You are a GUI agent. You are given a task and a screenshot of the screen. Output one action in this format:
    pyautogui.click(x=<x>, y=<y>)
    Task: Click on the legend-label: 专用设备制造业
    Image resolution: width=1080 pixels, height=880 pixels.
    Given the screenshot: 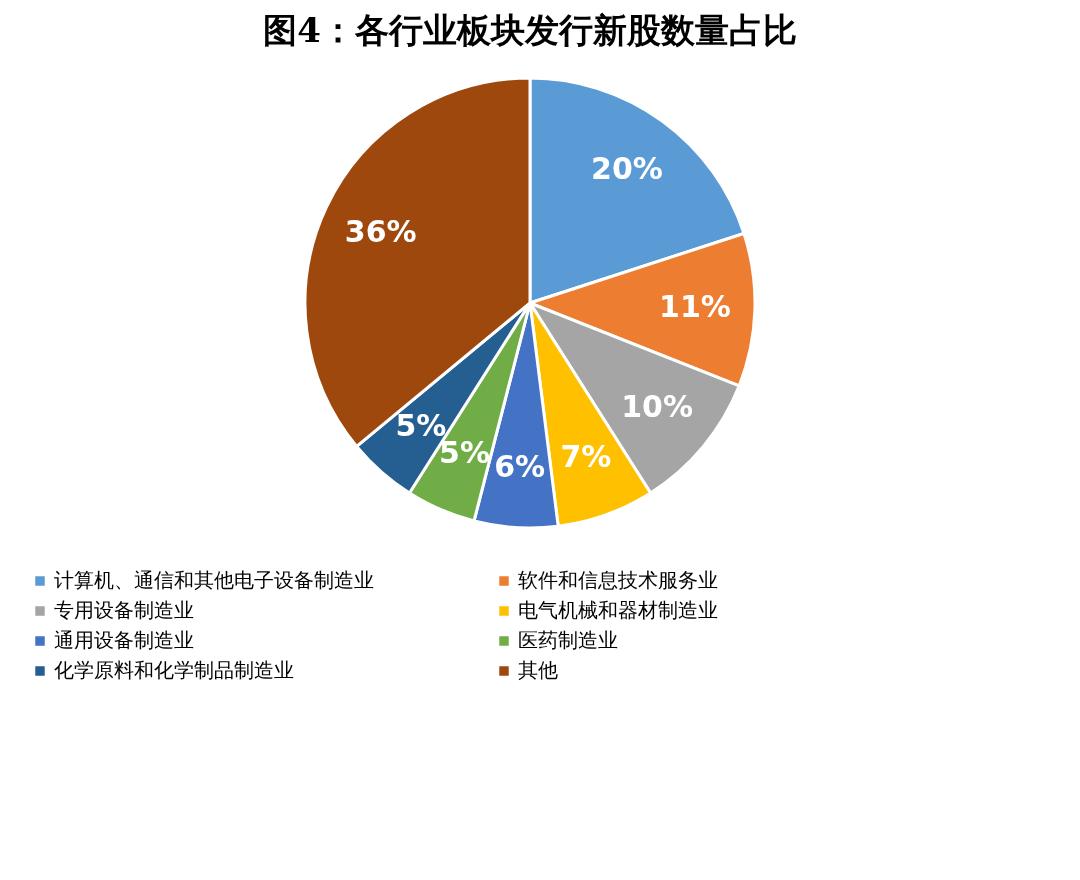 What is the action you would take?
    pyautogui.click(x=124, y=610)
    